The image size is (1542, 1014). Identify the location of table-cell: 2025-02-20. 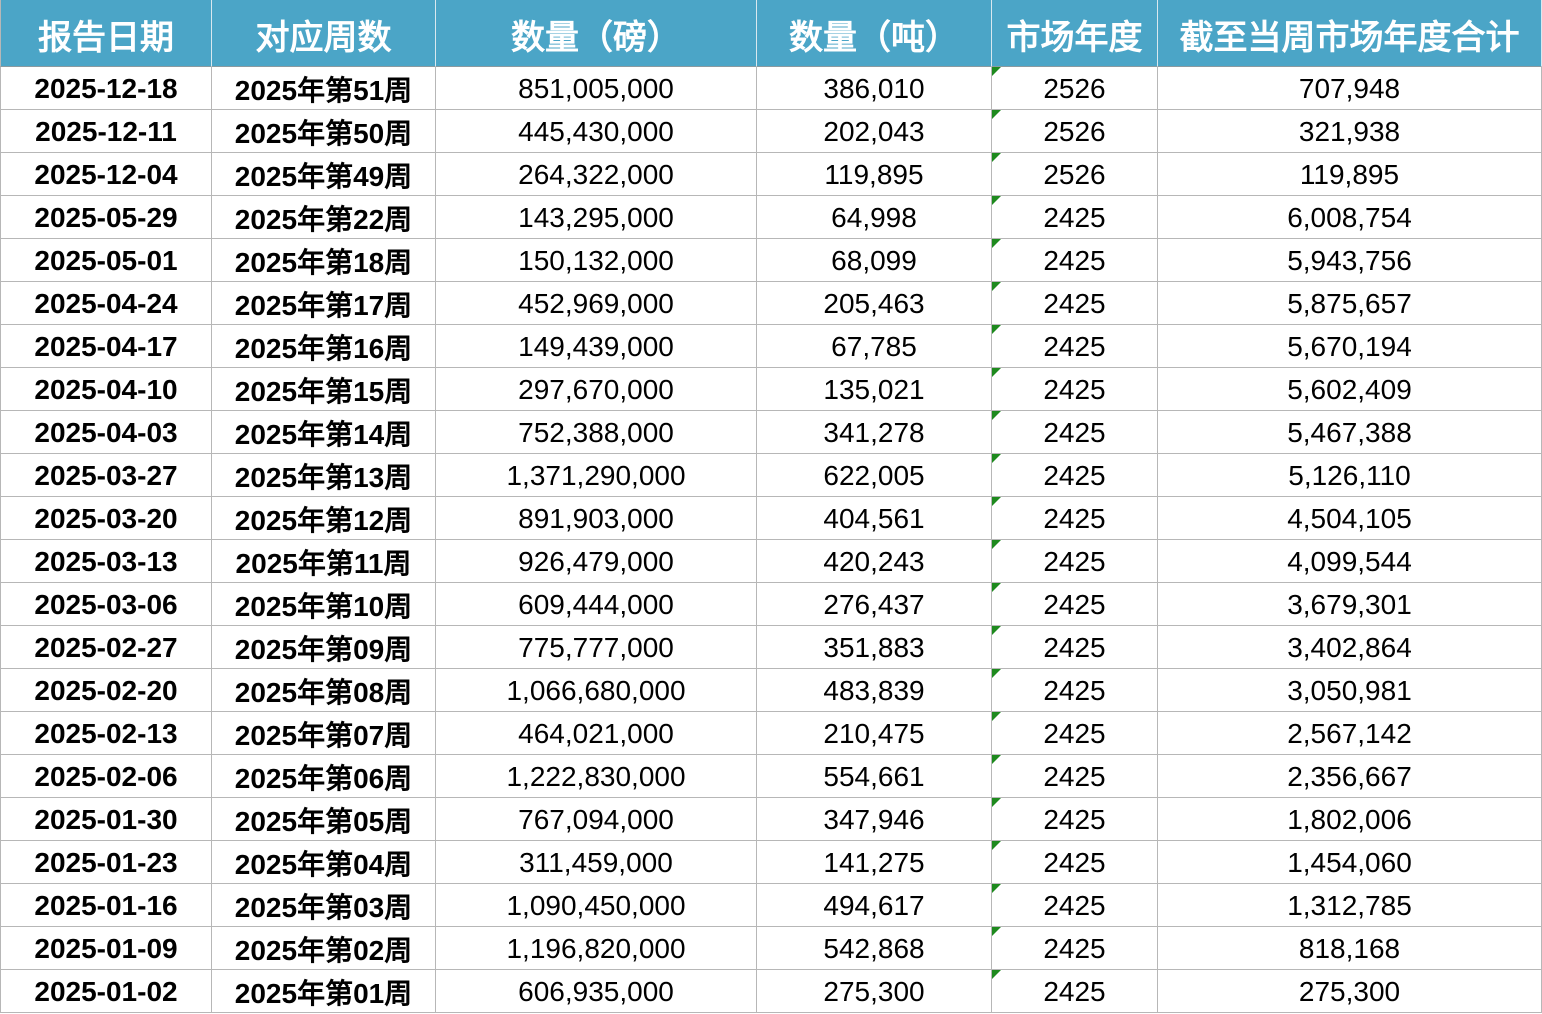
(106, 690).